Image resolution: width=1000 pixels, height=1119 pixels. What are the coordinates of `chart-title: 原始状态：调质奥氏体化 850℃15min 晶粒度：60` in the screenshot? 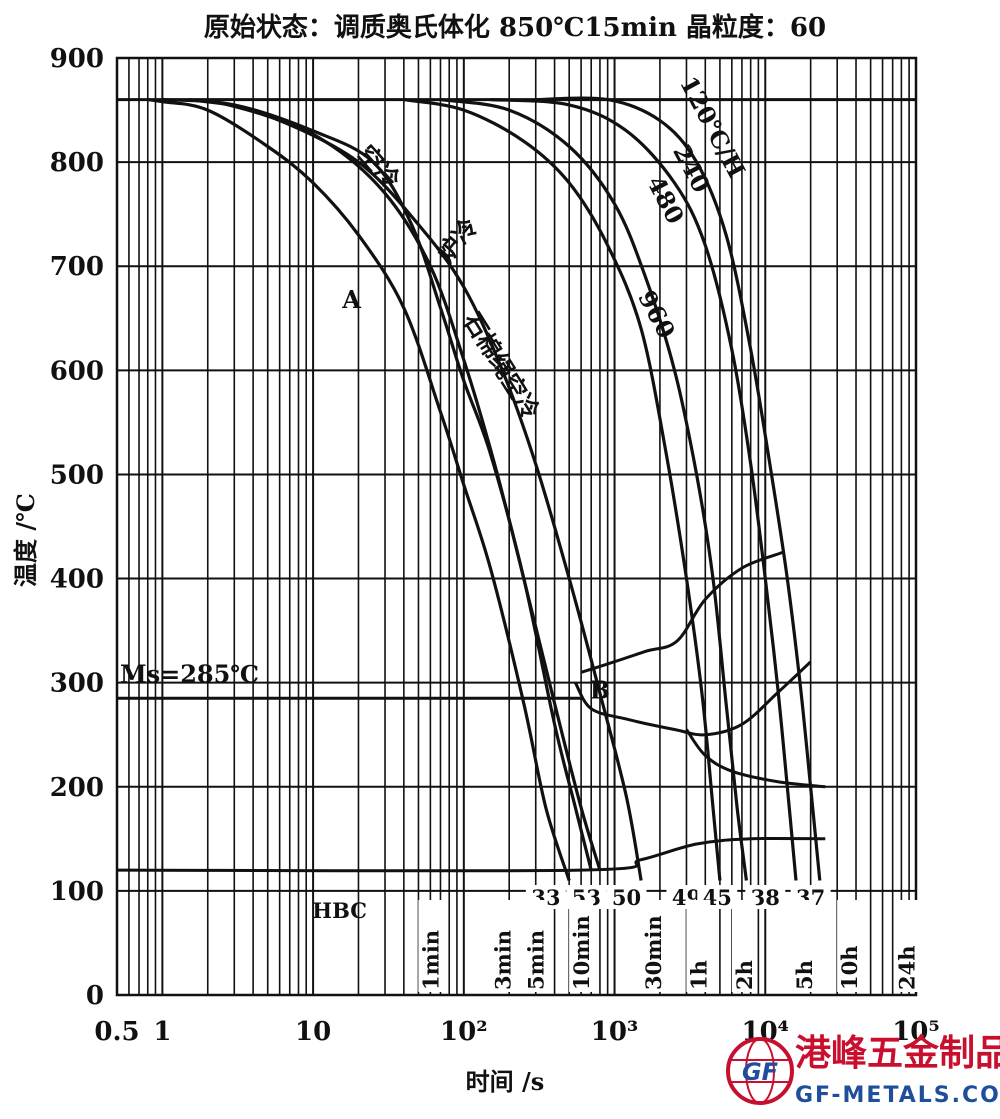 It's located at (515, 27).